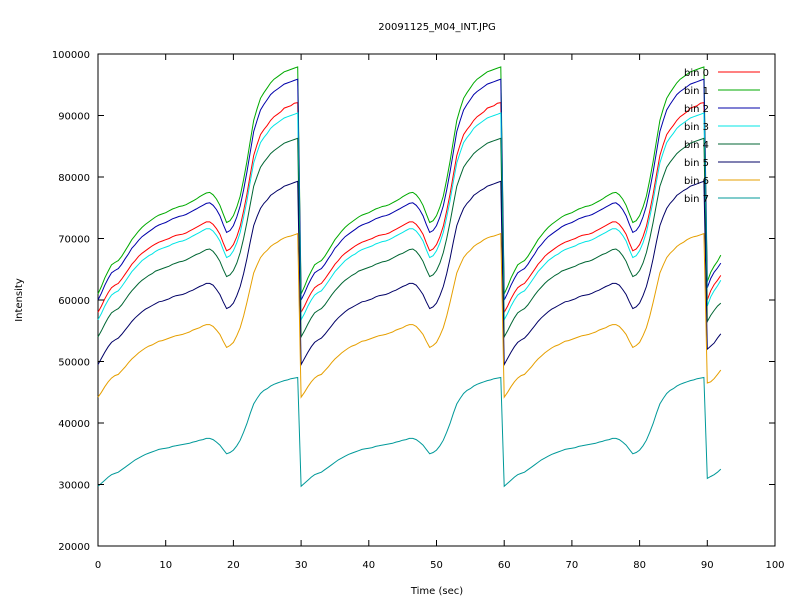  I want to click on x-tick-label: 40, so click(368, 565).